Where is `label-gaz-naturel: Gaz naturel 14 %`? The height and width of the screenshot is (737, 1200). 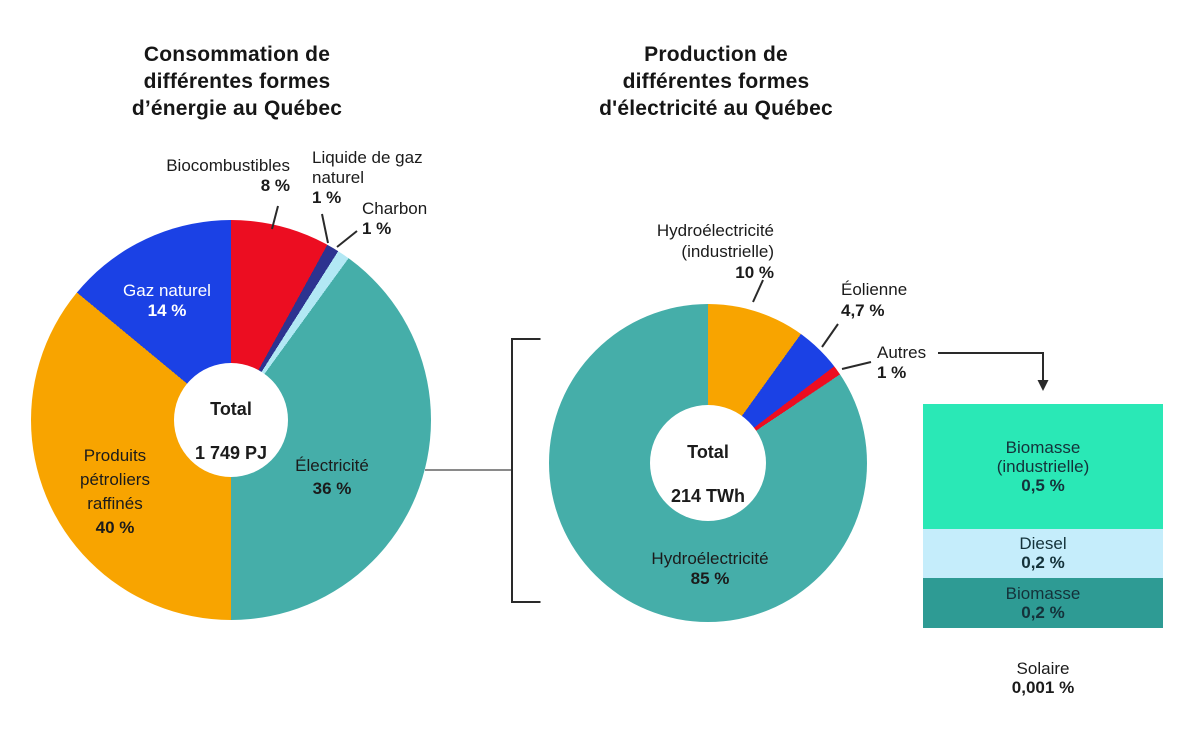 label-gaz-naturel: Gaz naturel 14 % is located at coordinates (167, 300).